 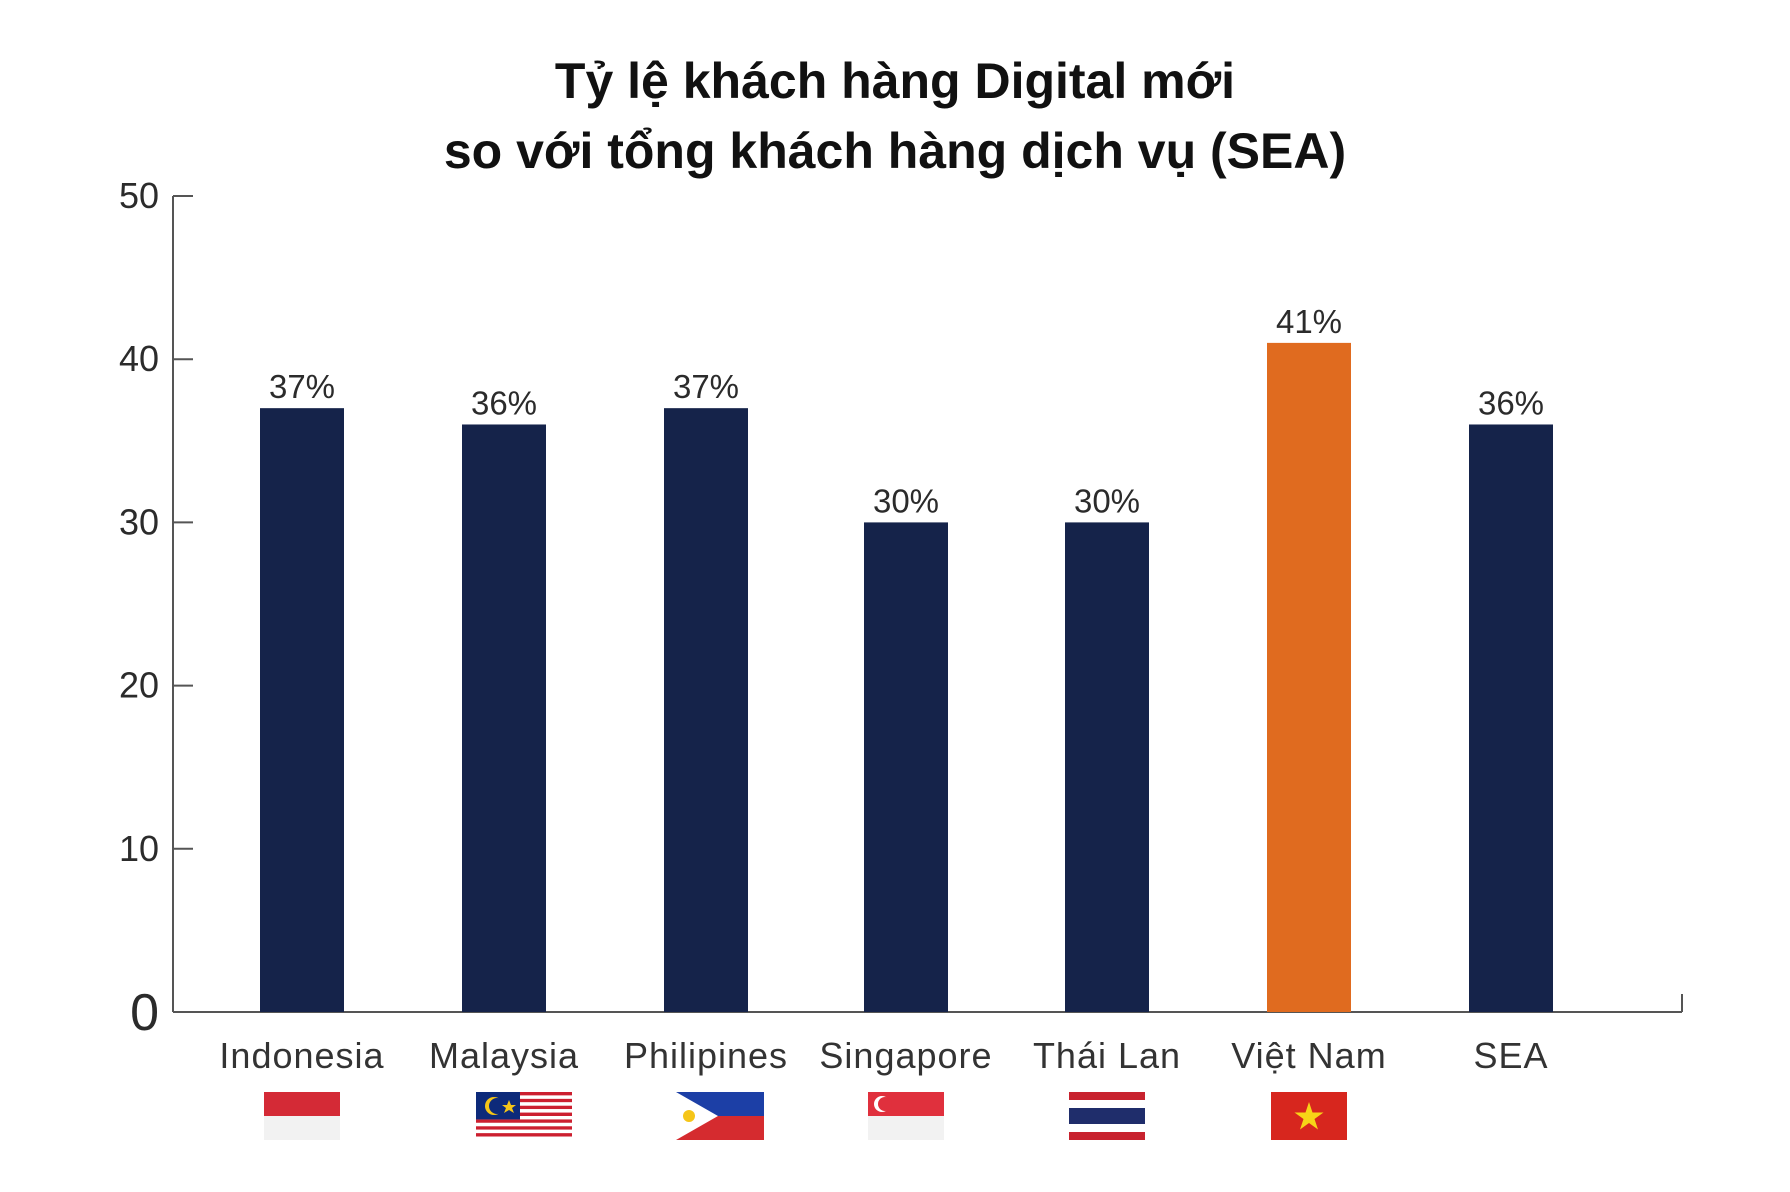 What do you see at coordinates (504, 1055) in the screenshot?
I see `x-tick-label: Malaysia` at bounding box center [504, 1055].